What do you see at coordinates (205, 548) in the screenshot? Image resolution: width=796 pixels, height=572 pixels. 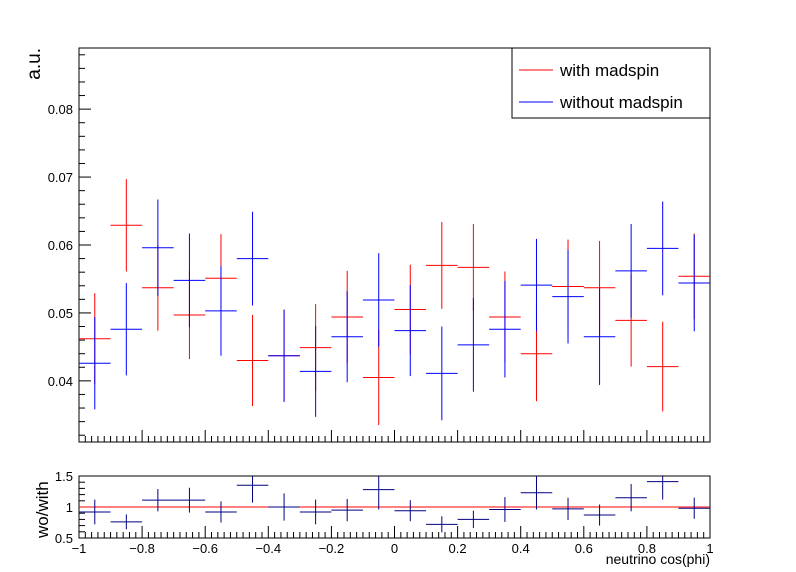 I see `x-tick-label: −0.6` at bounding box center [205, 548].